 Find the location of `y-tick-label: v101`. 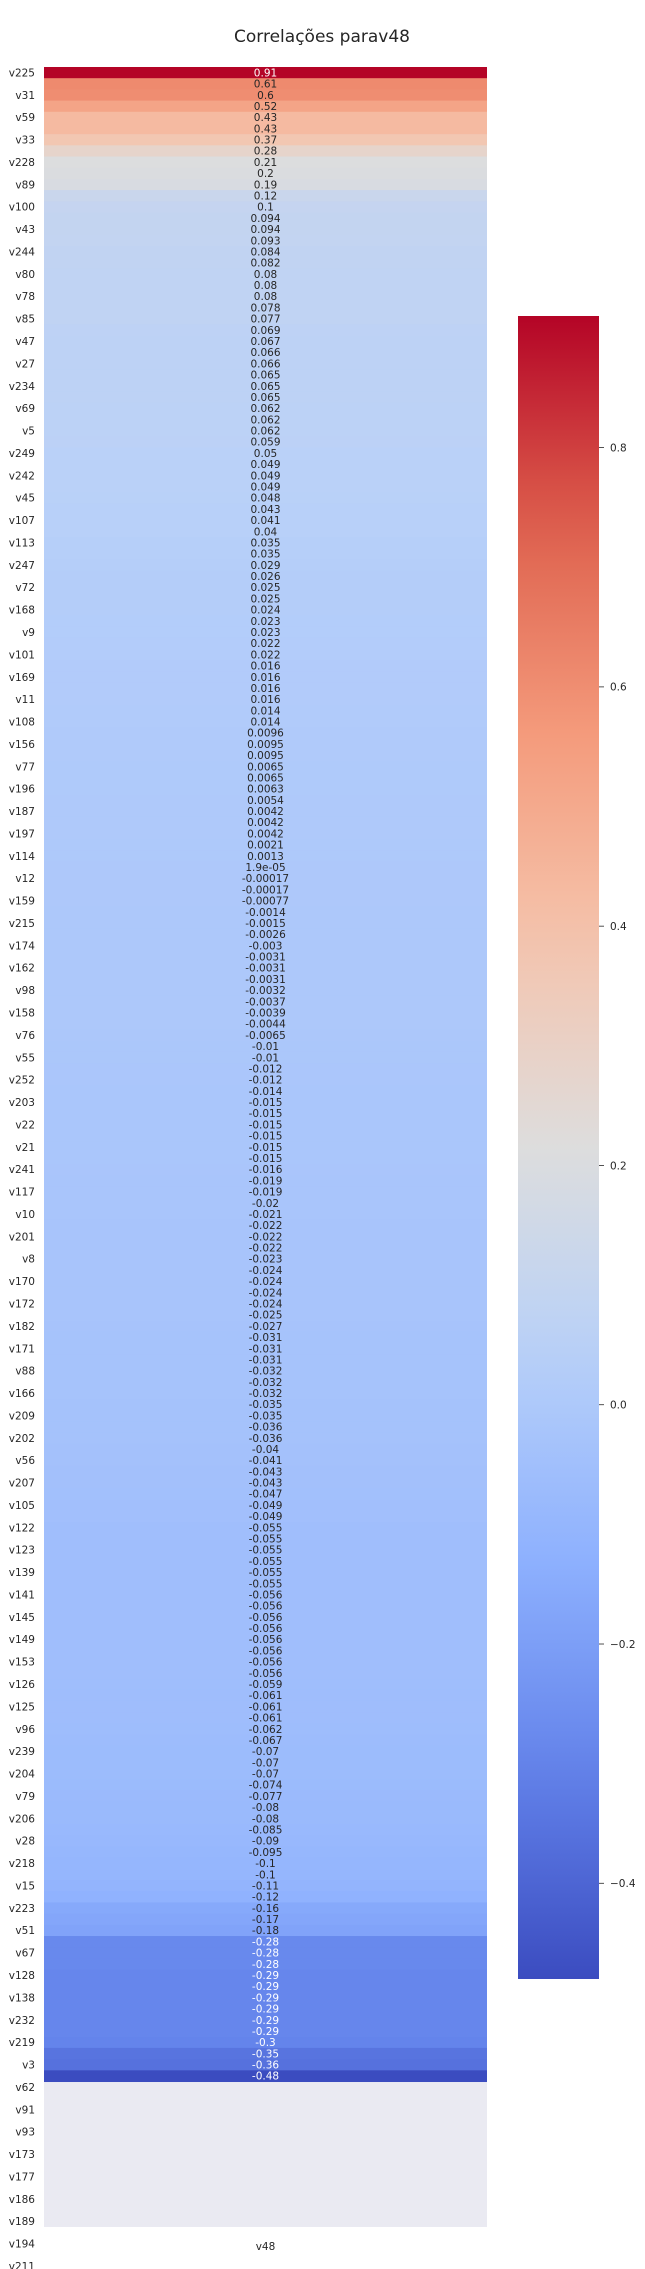

y-tick-label: v101 is located at coordinates (22, 655).